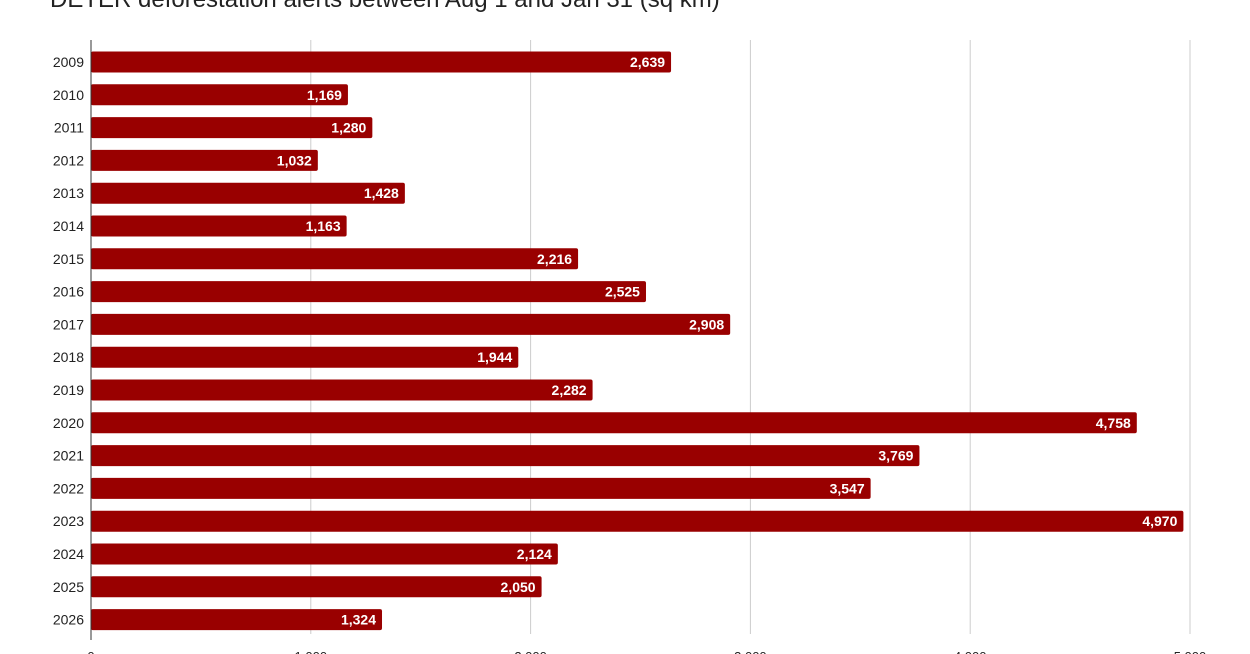  I want to click on data-label-2014: 1,163, so click(323, 226).